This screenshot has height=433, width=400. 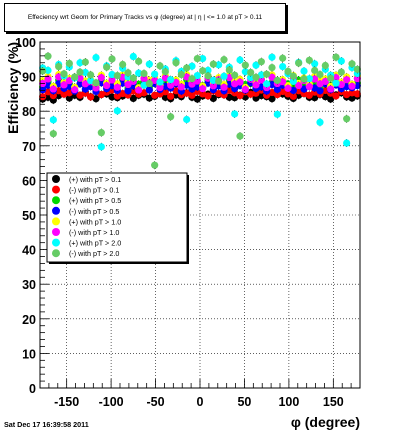 I want to click on legend-label: (+) with pT > 0.5, so click(x=95, y=200).